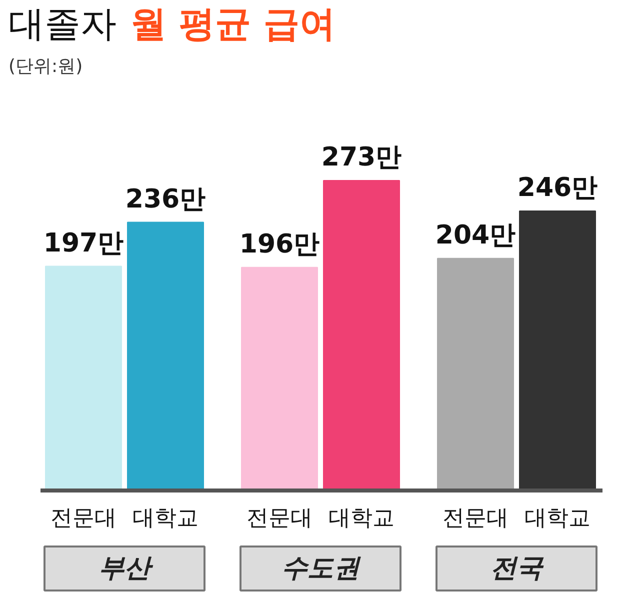 This screenshot has height=604, width=640. What do you see at coordinates (165, 199) in the screenshot?
I see `data-label: 236만` at bounding box center [165, 199].